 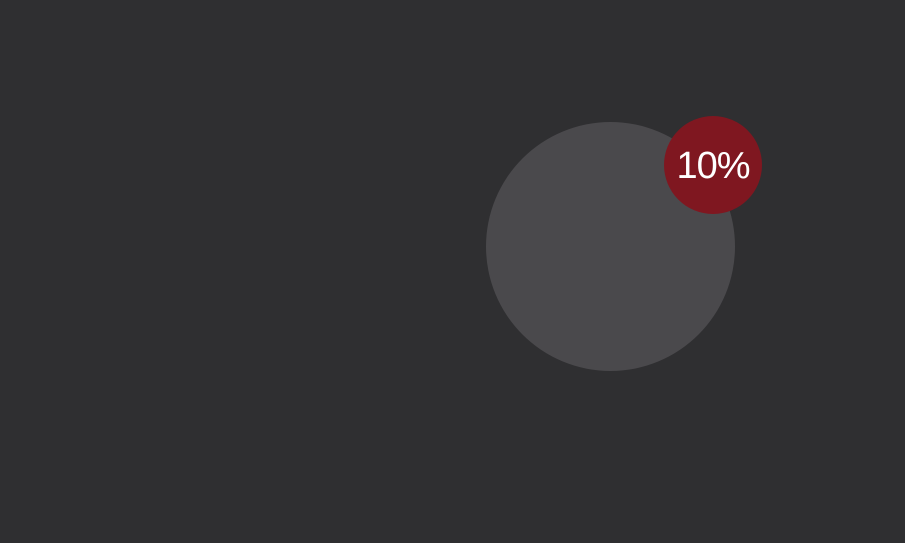 I want to click on percent-badge: 10%, so click(x=713, y=165).